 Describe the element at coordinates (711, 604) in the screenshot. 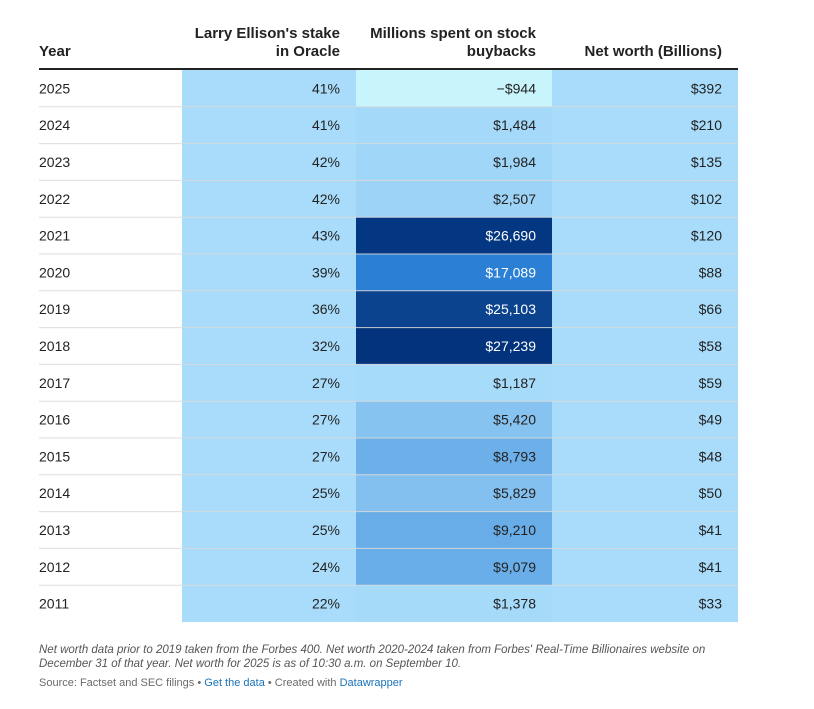

I see `net-worth-value: $33` at that location.